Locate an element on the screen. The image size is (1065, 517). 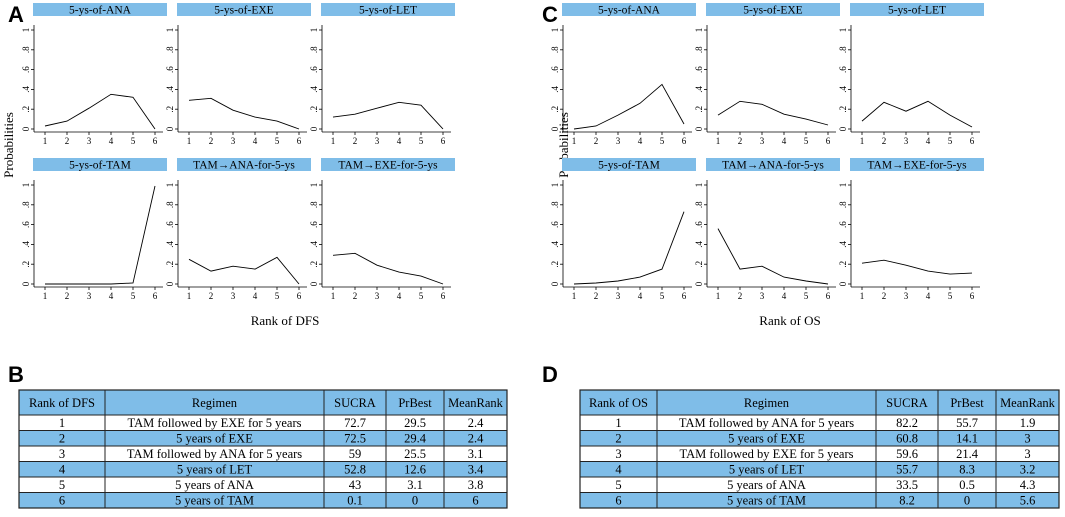
panel-b-cell-meanrank: 3.1 is located at coordinates (476, 454).